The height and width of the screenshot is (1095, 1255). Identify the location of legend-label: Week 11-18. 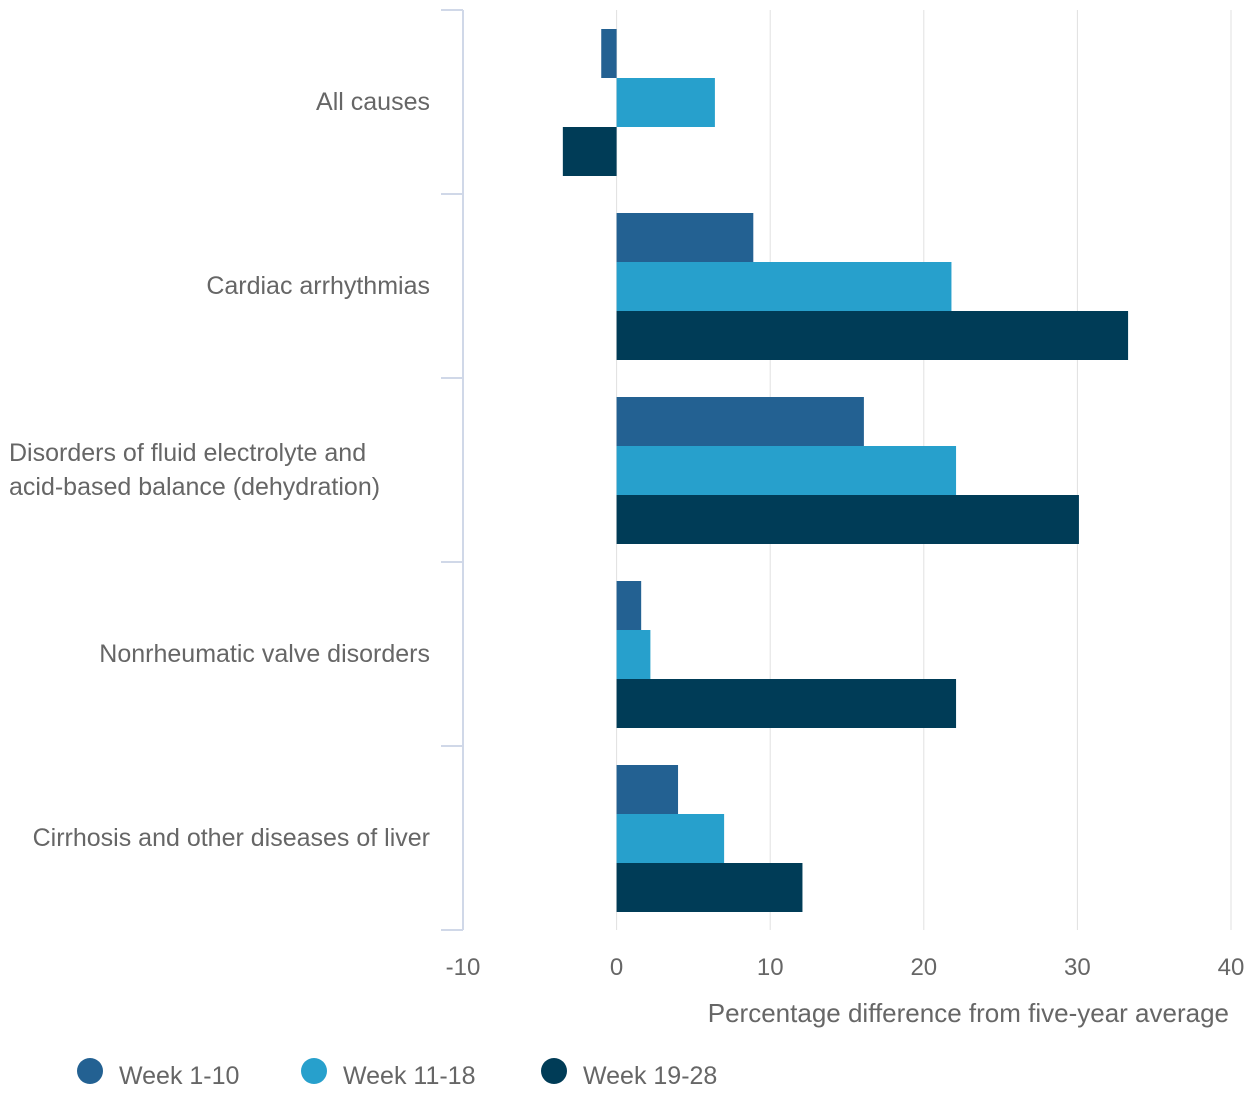
(409, 1076).